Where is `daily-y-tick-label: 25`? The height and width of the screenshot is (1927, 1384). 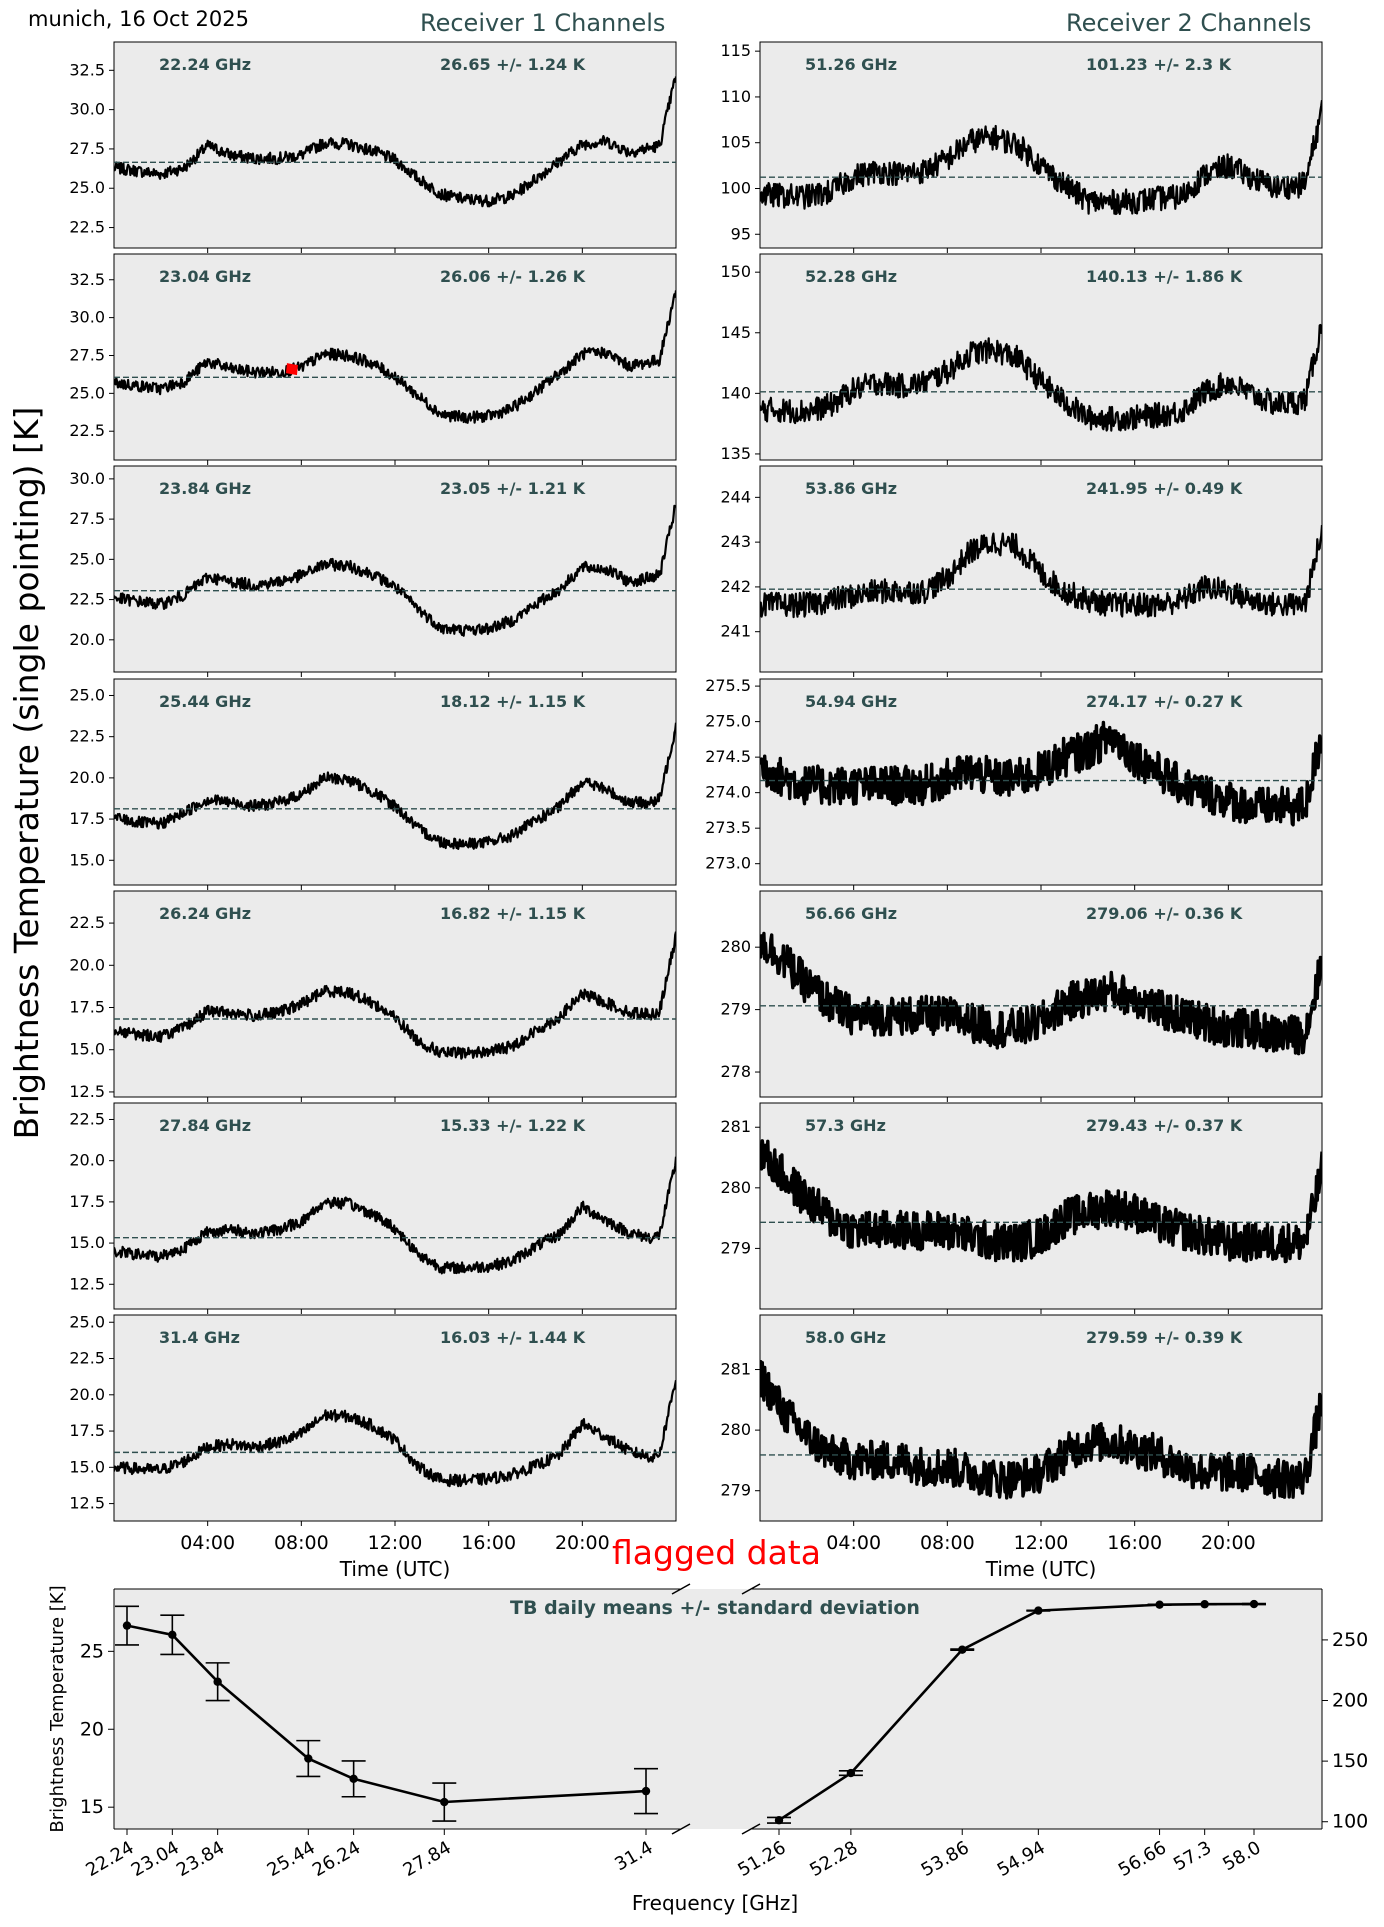 daily-y-tick-label: 25 is located at coordinates (92, 1651).